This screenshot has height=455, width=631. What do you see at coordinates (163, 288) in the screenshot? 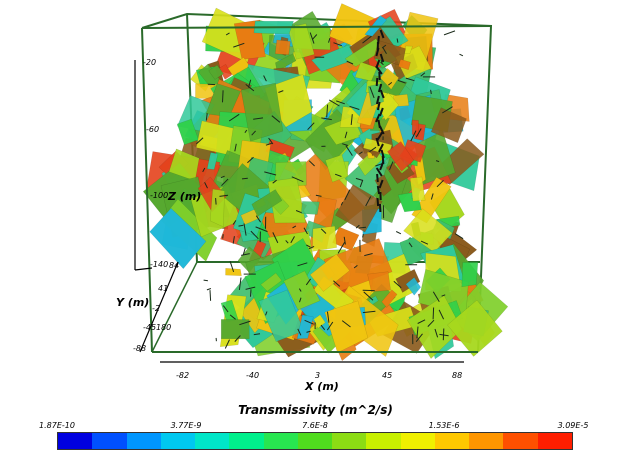
I see `y-tick-1: 41` at bounding box center [163, 288].